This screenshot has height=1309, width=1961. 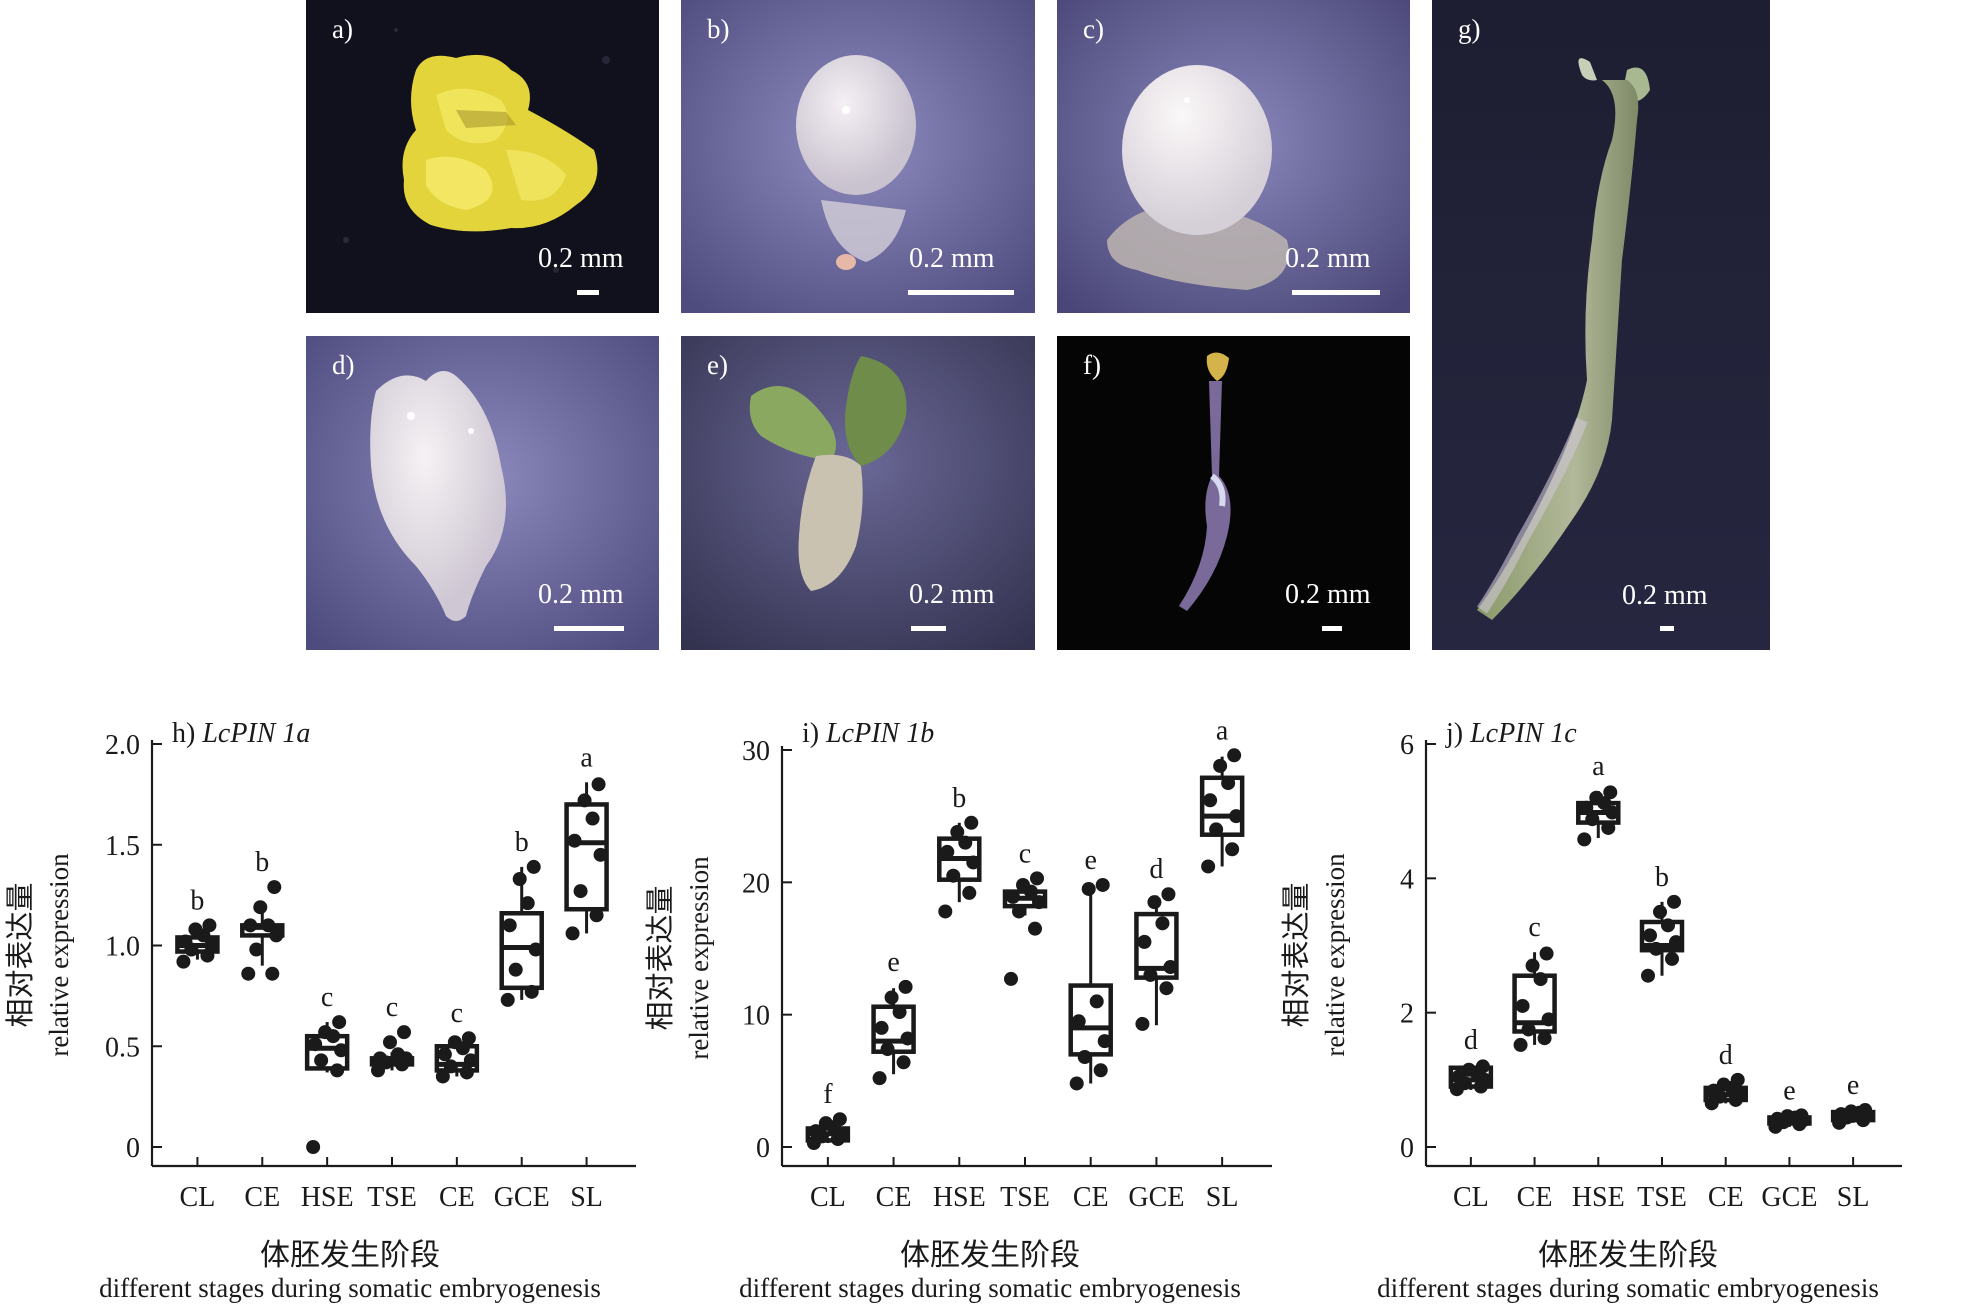 What do you see at coordinates (198, 1197) in the screenshot?
I see `x-tick-label: CL` at bounding box center [198, 1197].